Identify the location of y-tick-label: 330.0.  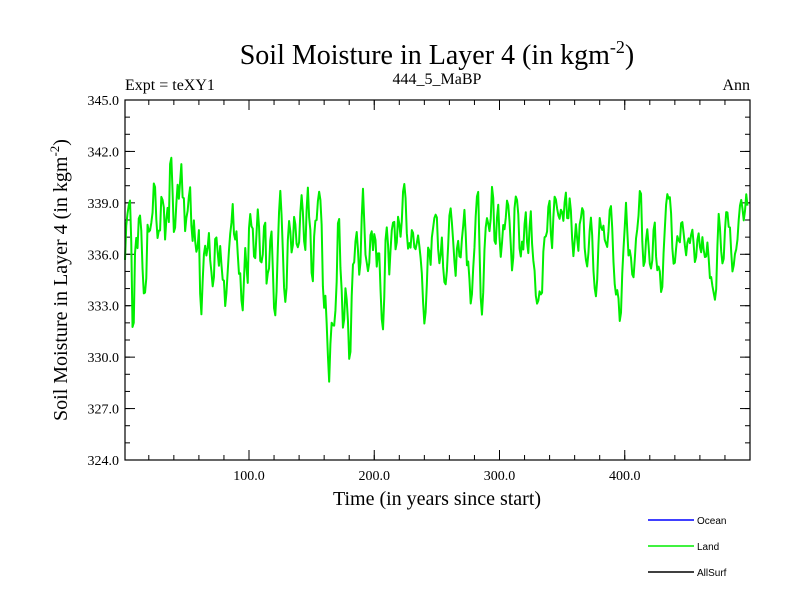
(104, 358).